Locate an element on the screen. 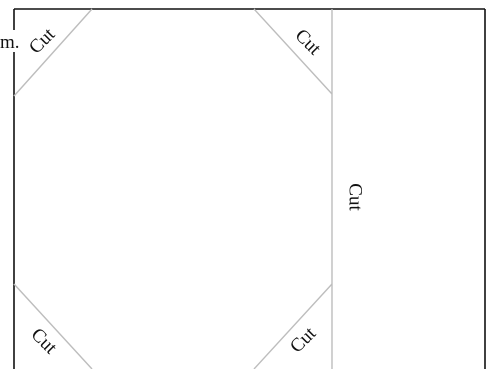 This screenshot has height=369, width=493. cut-label-middle: Cut is located at coordinates (355, 197).